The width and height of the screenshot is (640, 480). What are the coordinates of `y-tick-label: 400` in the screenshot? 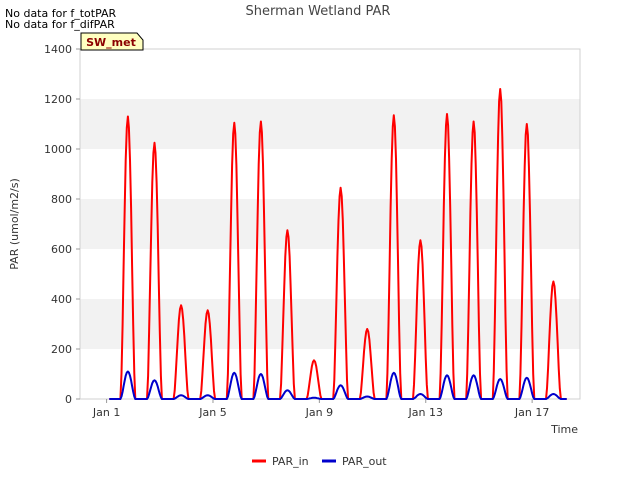 It's located at (61, 299).